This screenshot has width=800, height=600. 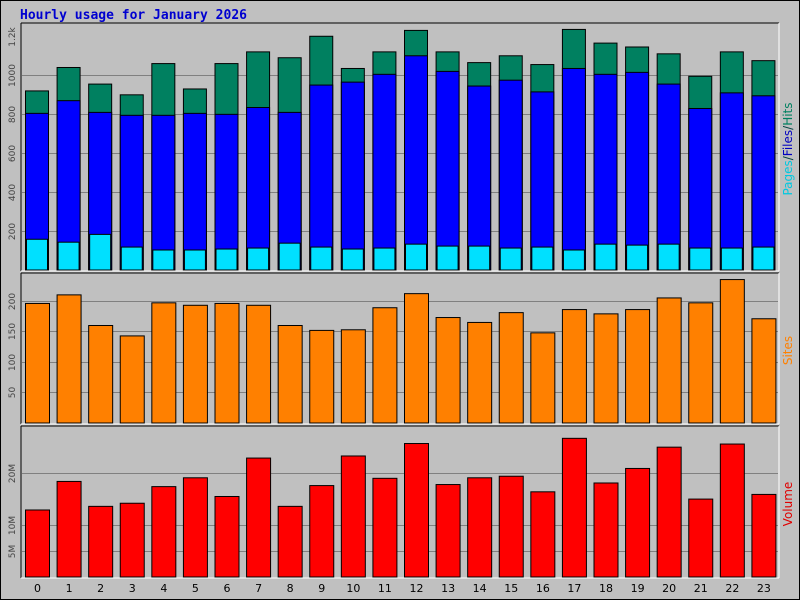 I want to click on panel-label-requests: Pages/Files/Hits, so click(x=788, y=148).